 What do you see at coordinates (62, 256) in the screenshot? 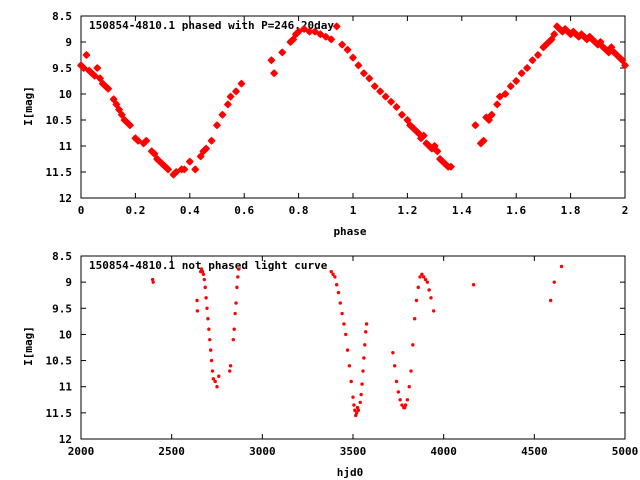
I see `light-curve-y-tick-label: 8.5` at bounding box center [62, 256].